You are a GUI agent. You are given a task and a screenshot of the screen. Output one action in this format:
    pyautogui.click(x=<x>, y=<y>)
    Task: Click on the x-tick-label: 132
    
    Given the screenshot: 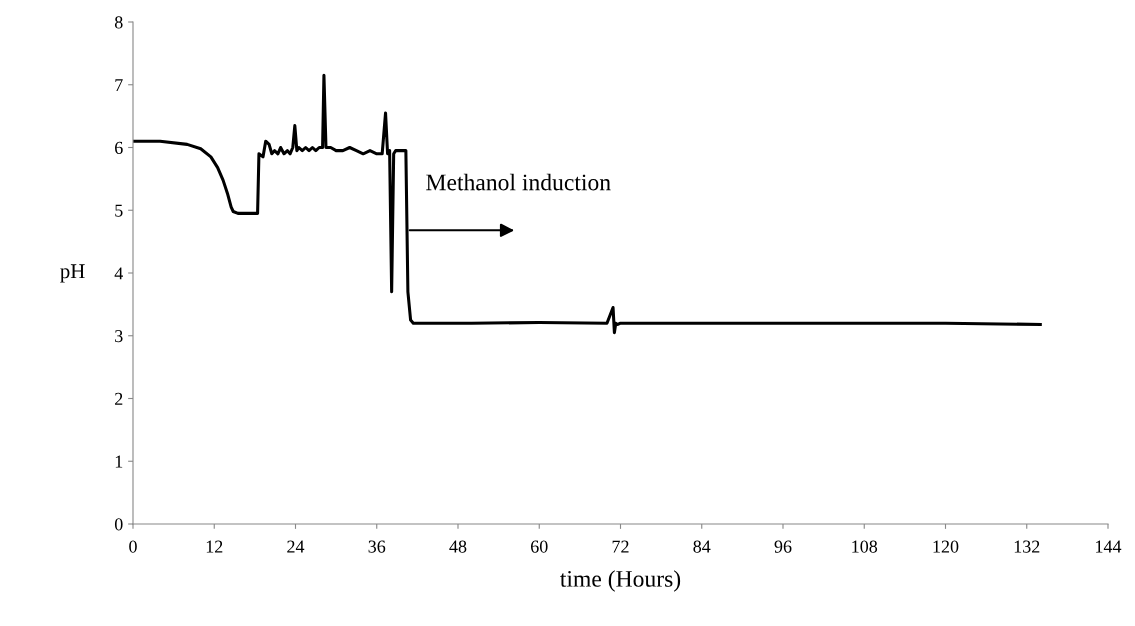 What is the action you would take?
    pyautogui.click(x=1027, y=546)
    